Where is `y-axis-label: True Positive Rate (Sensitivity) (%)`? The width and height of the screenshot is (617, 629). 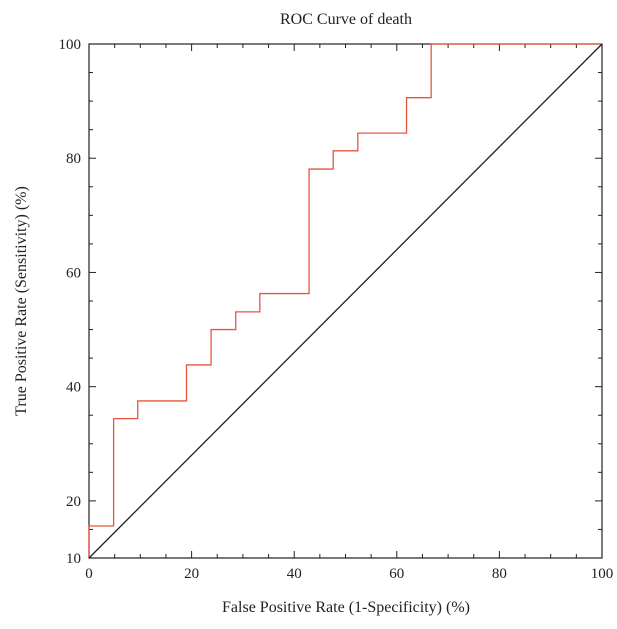
y-axis-label: True Positive Rate (Sensitivity) (%) is located at coordinates (21, 301).